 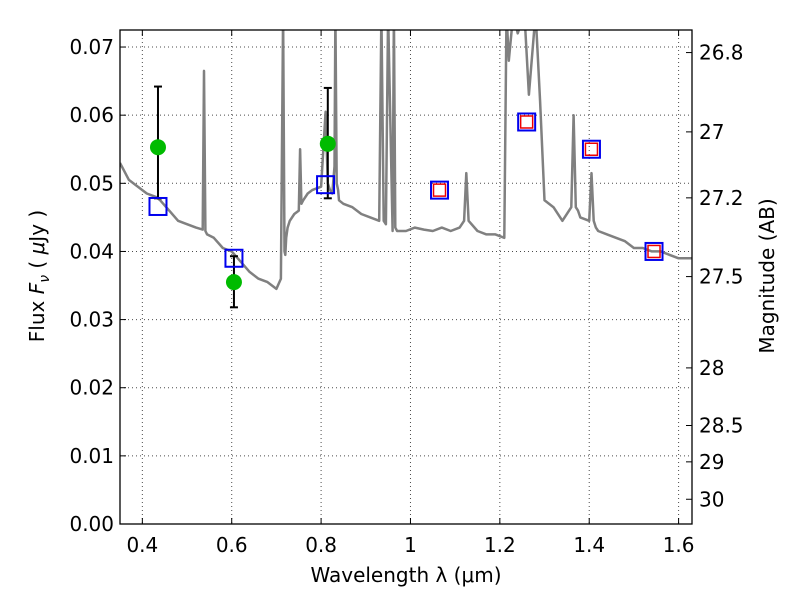 What do you see at coordinates (679, 545) in the screenshot?
I see `x-tick-label: 1.6` at bounding box center [679, 545].